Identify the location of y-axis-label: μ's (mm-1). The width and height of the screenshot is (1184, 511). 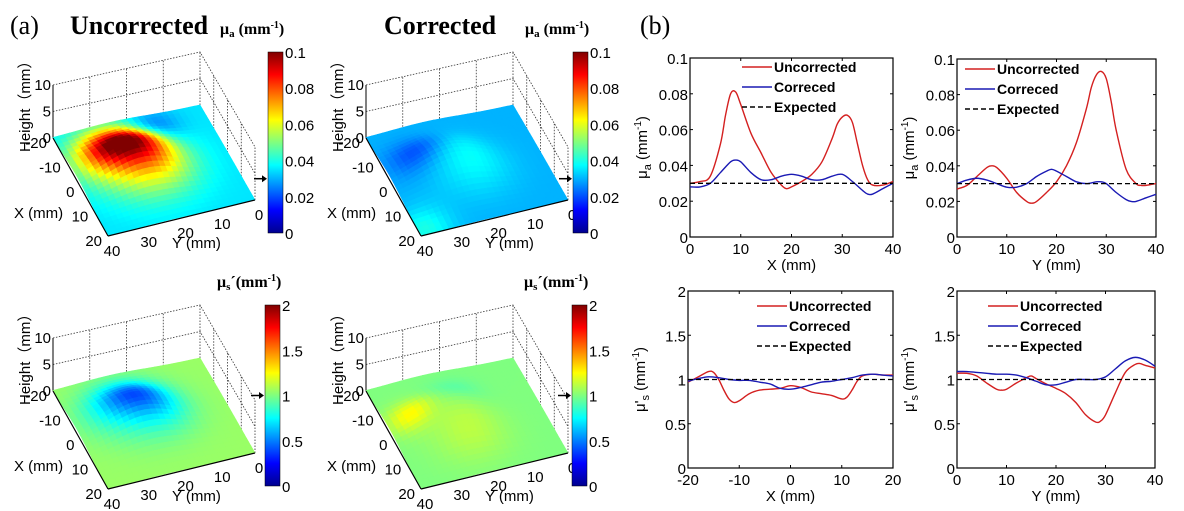
(910, 379).